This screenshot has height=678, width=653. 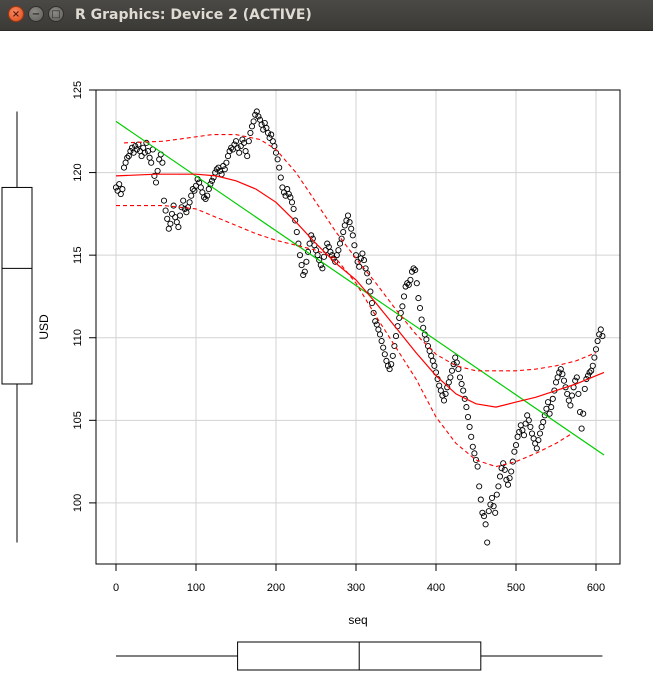 What do you see at coordinates (116, 588) in the screenshot?
I see `x-tick-label: 0` at bounding box center [116, 588].